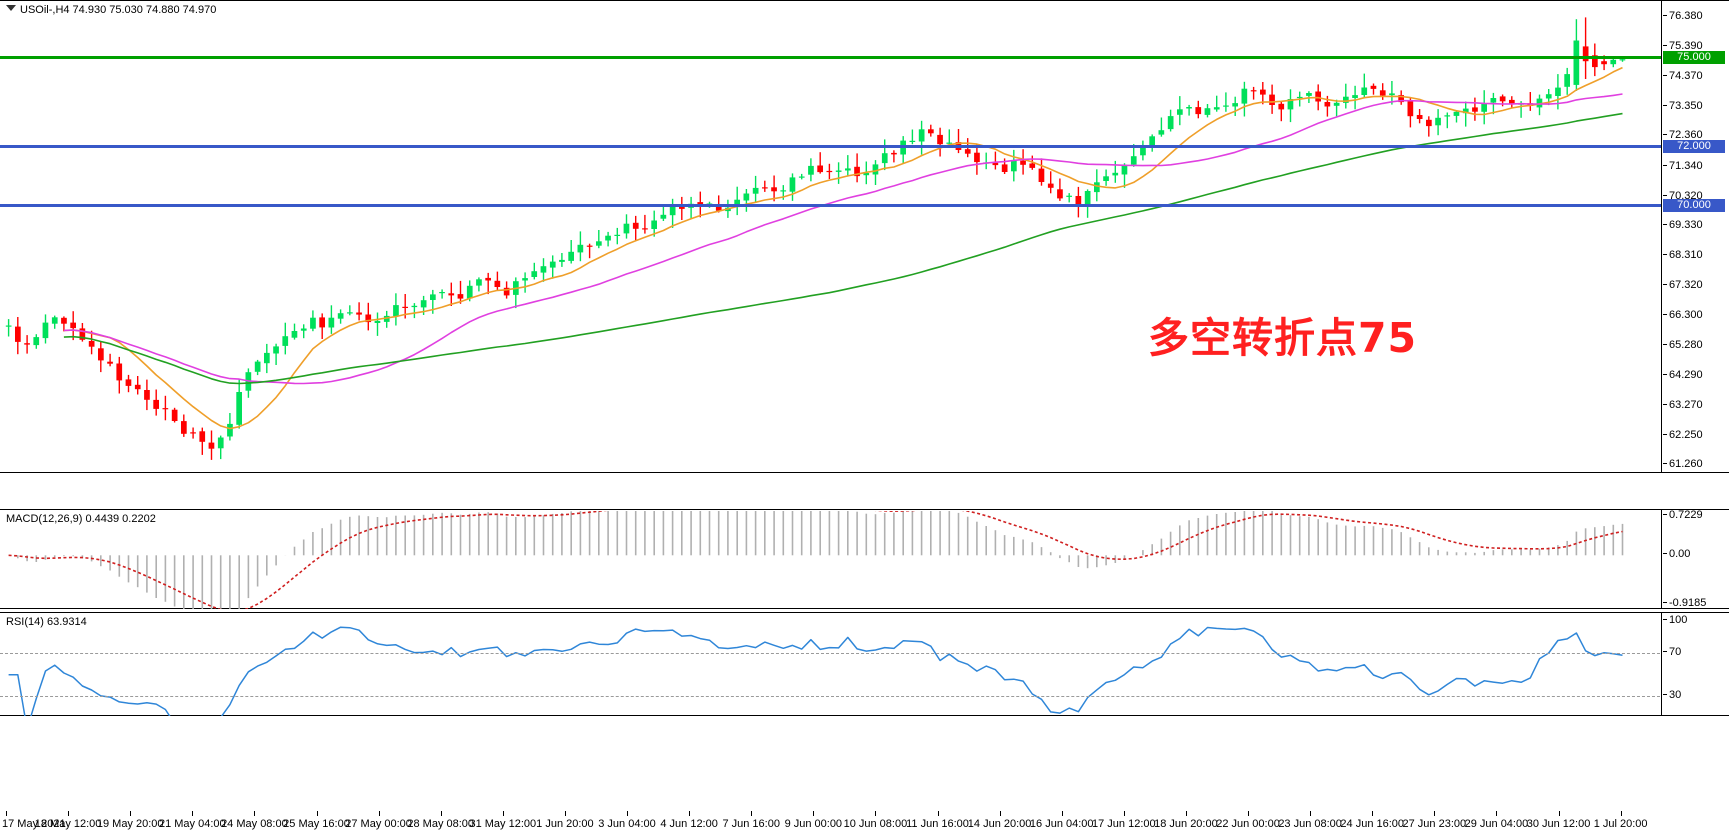 The image size is (1729, 836). What do you see at coordinates (192, 824) in the screenshot?
I see `time-axis-label: 21 May 04:00` at bounding box center [192, 824].